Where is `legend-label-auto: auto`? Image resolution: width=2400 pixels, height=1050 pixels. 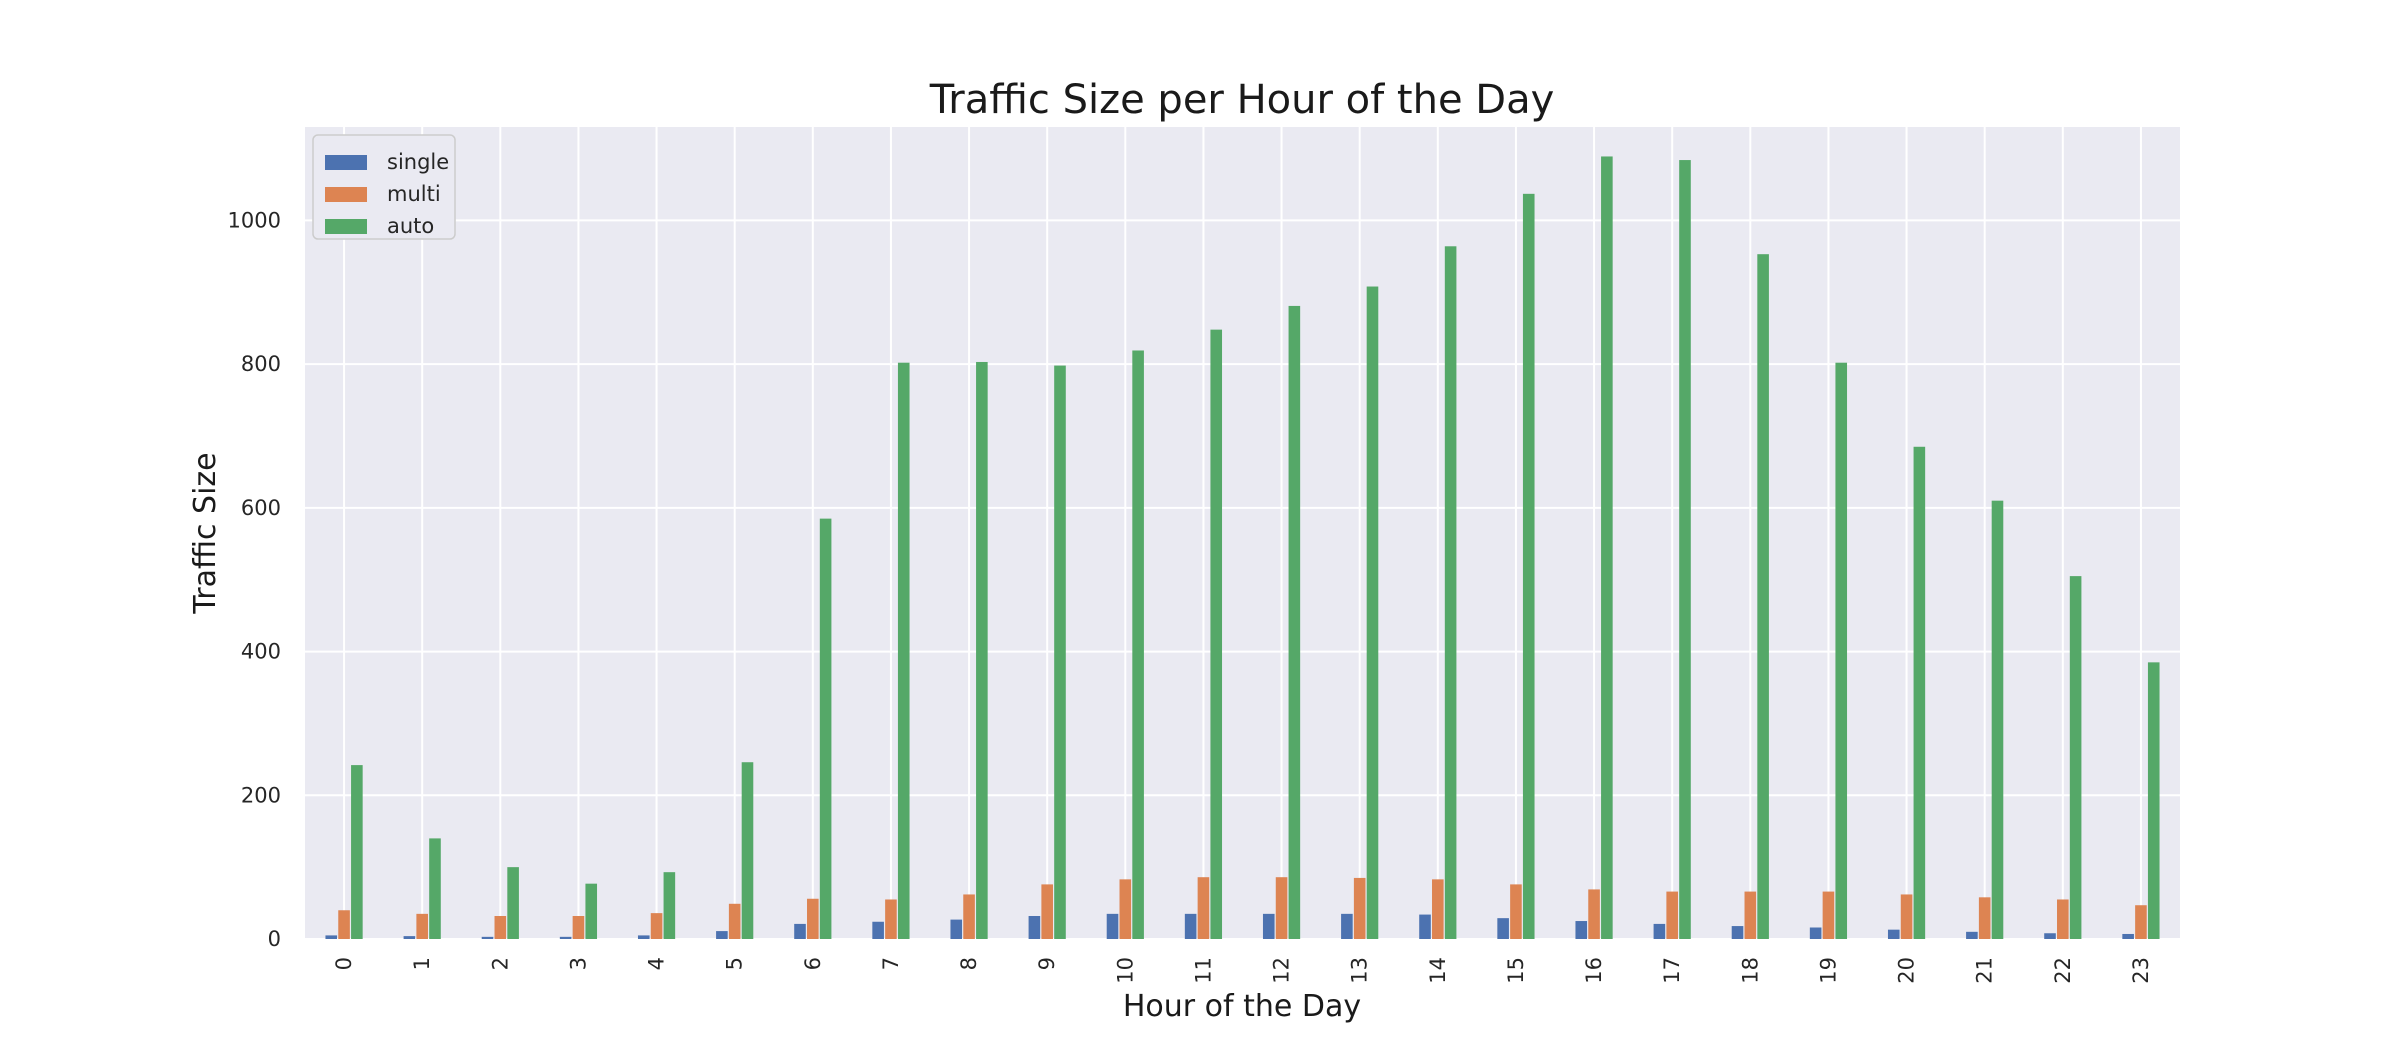 legend-label-auto: auto is located at coordinates (410, 226).